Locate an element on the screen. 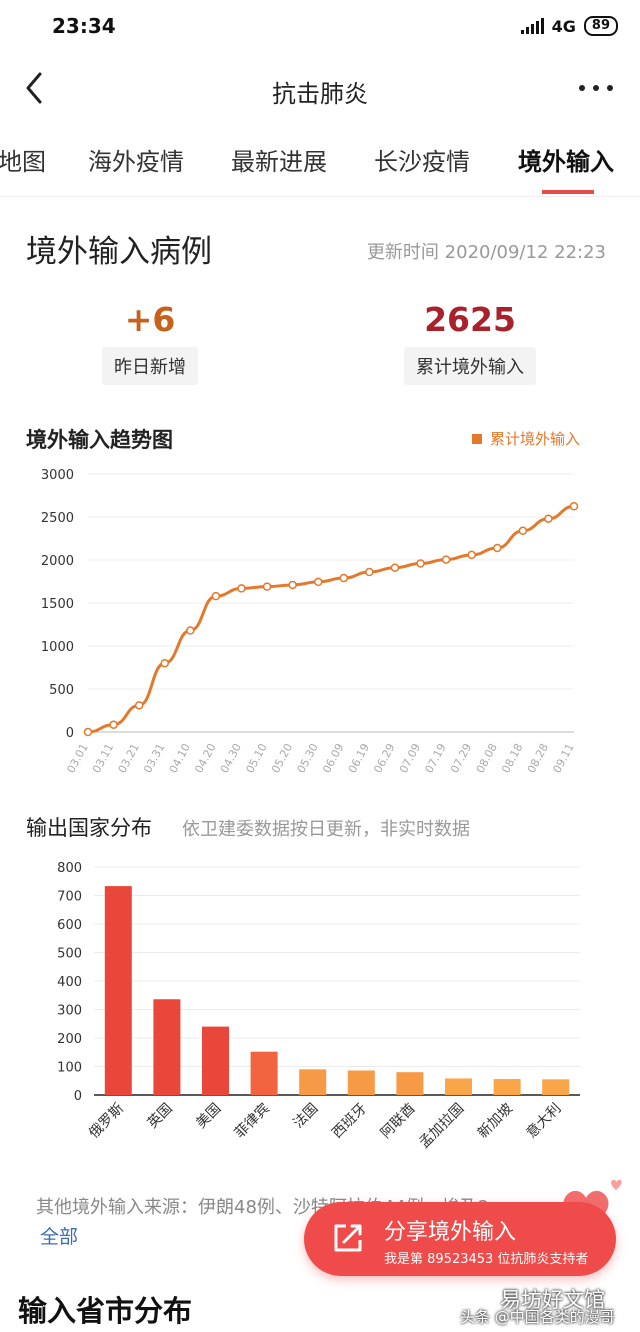 This screenshot has height=1332, width=640. trend-xtick: 04.30 is located at coordinates (231, 758).